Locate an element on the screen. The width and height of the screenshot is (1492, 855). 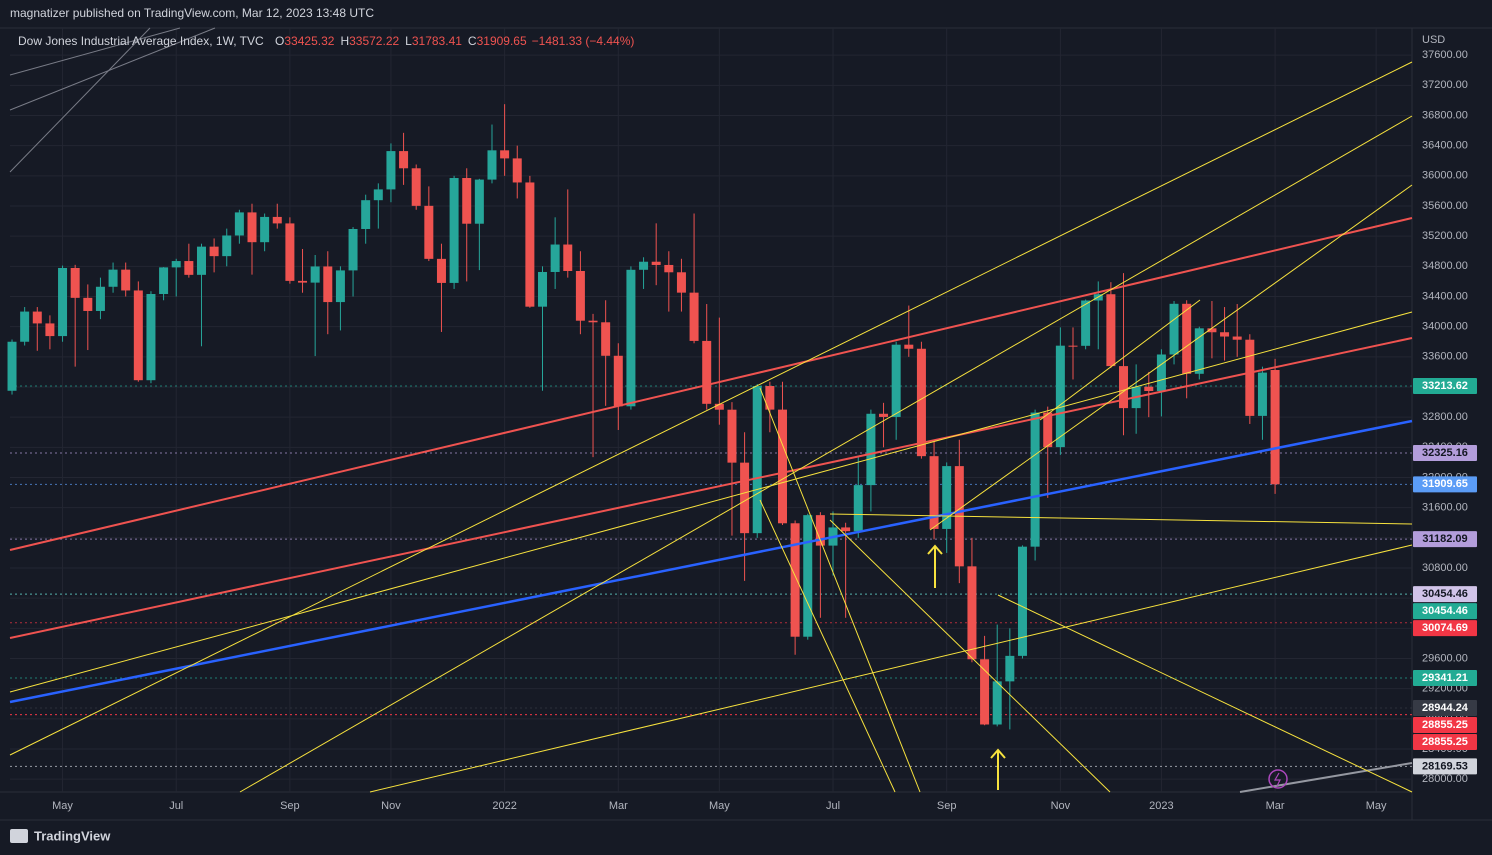
legend-key: C is located at coordinates (472, 41).